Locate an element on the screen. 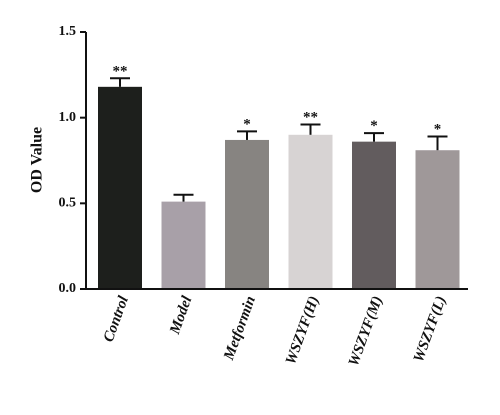  significance-markers: *** *** * is located at coordinates (277, 100).